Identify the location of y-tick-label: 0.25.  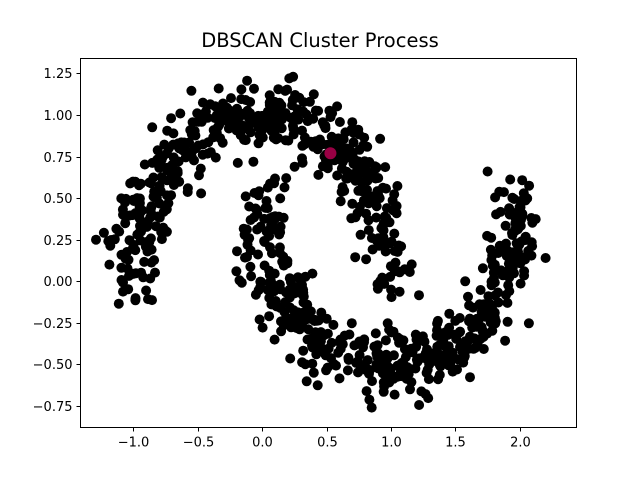
(58, 241).